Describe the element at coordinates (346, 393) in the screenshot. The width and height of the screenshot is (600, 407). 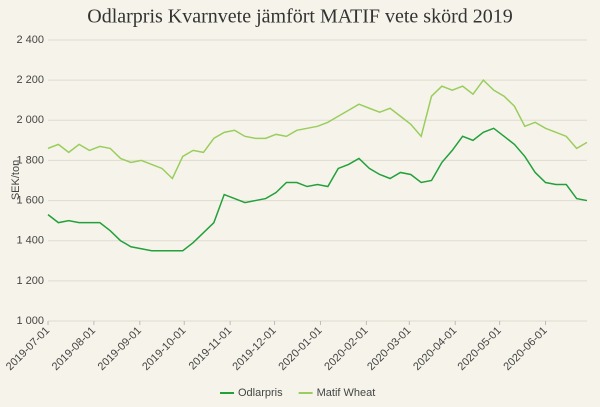
I see `legend-label: Matif Wheat` at that location.